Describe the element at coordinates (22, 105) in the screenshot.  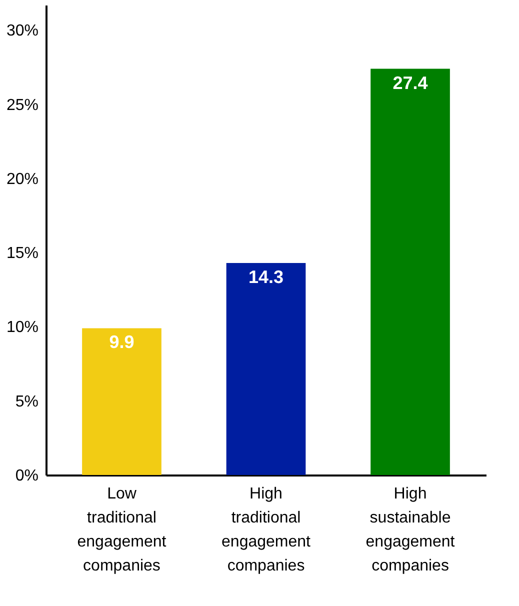
I see `y-tick-label: 25%` at that location.